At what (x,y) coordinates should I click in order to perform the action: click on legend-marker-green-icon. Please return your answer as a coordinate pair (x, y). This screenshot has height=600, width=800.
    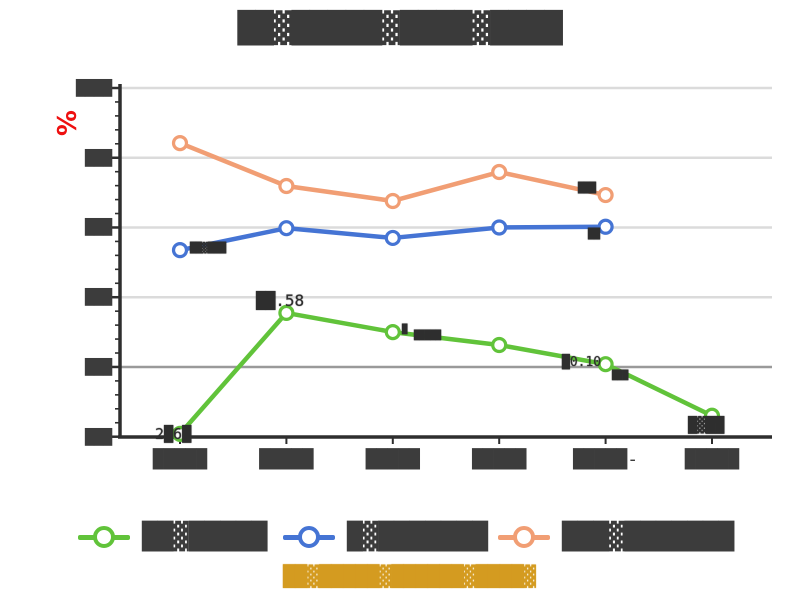
    Looking at the image, I should click on (104, 537).